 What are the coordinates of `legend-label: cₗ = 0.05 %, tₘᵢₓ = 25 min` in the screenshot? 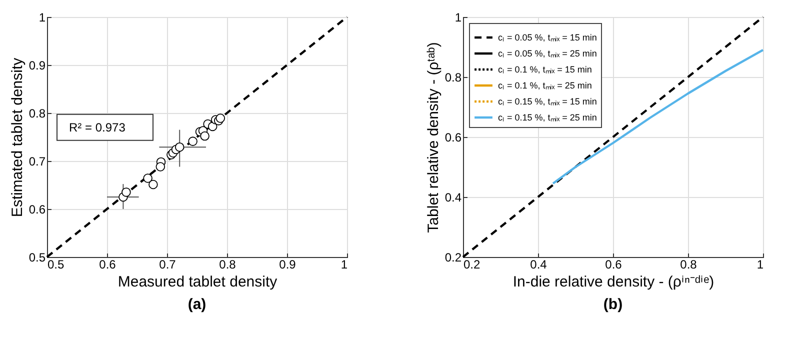 It's located at (547, 53).